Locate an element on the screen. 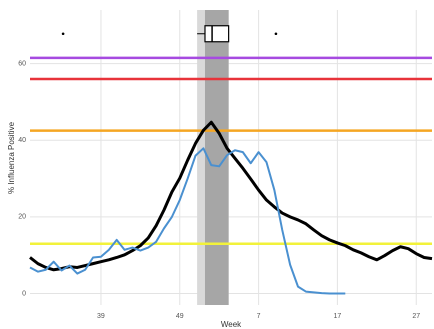  y-axis-label: % Influenza Positive is located at coordinates (11, 157).